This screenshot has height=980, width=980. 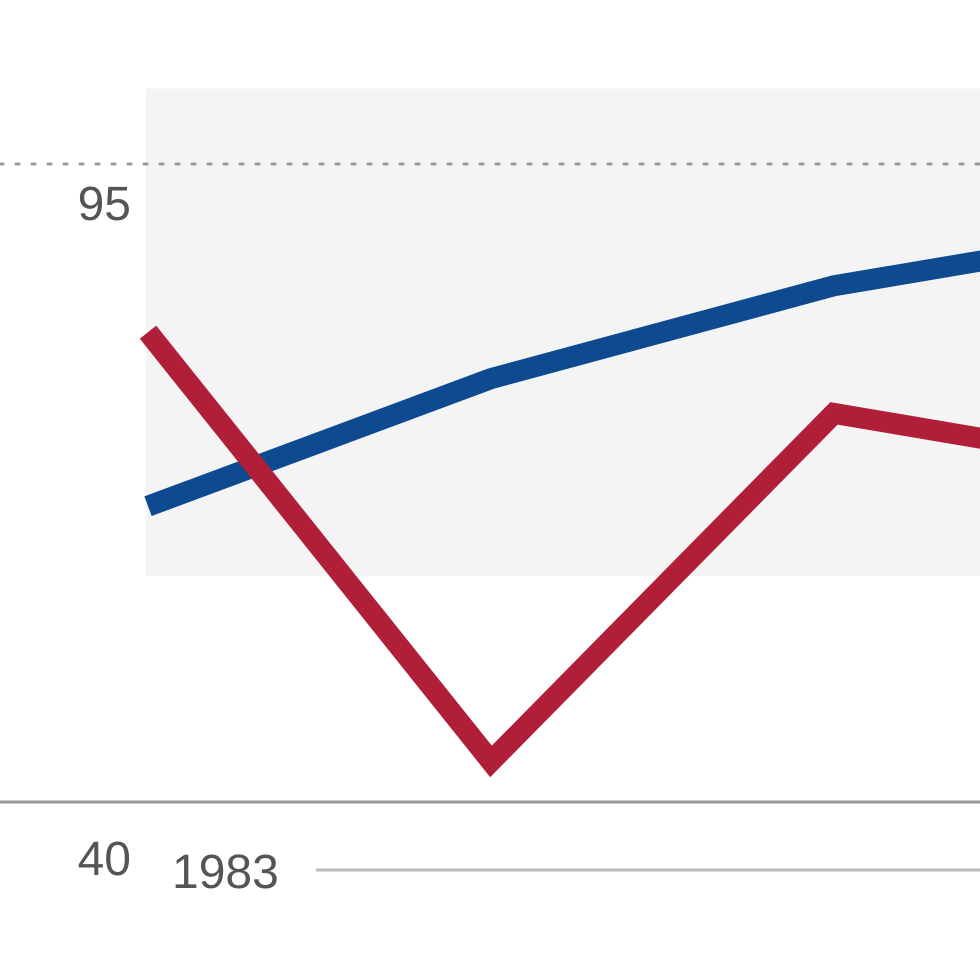 I want to click on y-tick-label: 40, so click(x=104, y=859).